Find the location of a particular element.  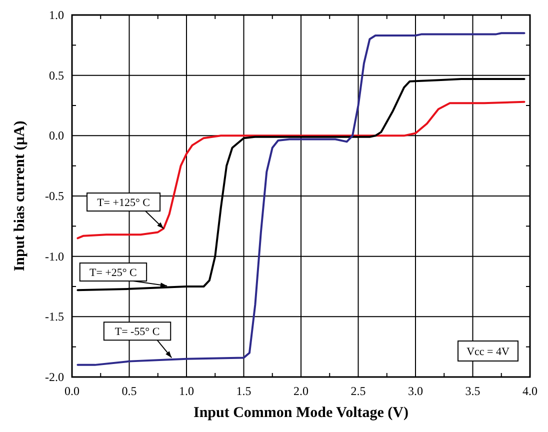

x-axis-title: Input Common Mode Voltage (V) is located at coordinates (301, 413).